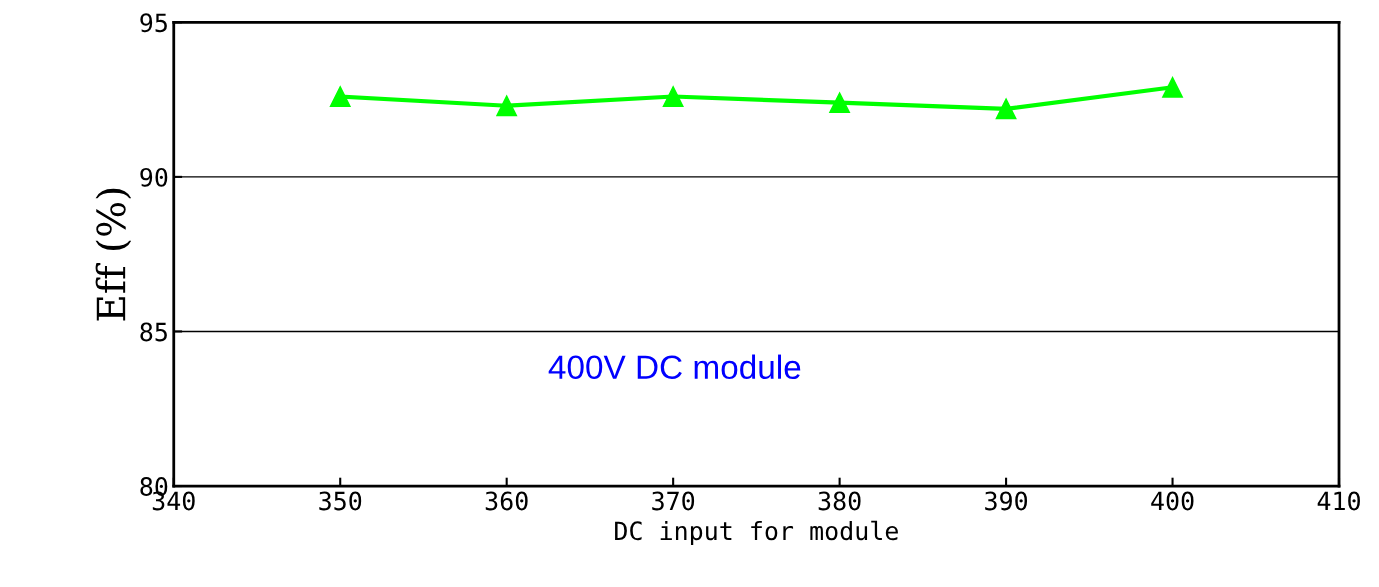 The image size is (1379, 587). I want to click on x-tick-label: 370, so click(673, 501).